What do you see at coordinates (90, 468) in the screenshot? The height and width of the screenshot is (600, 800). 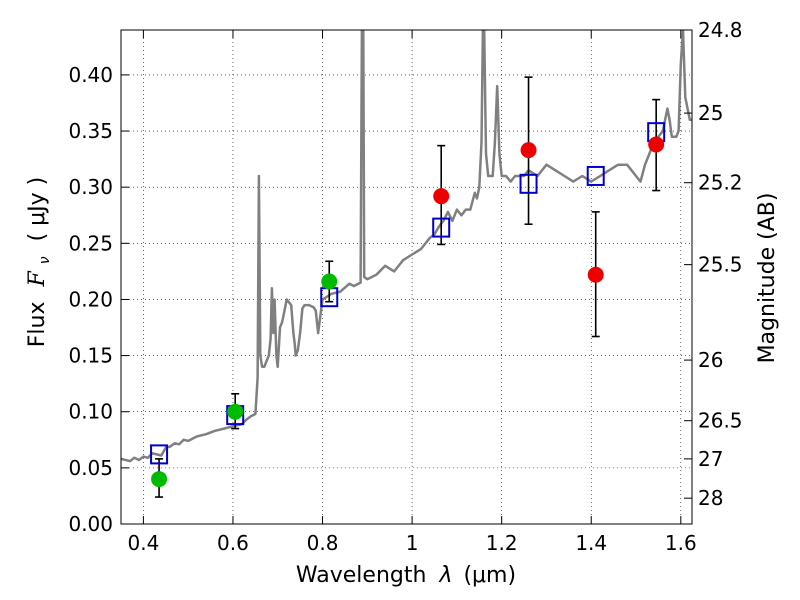 I see `y-tick-label: 0.05` at bounding box center [90, 468].